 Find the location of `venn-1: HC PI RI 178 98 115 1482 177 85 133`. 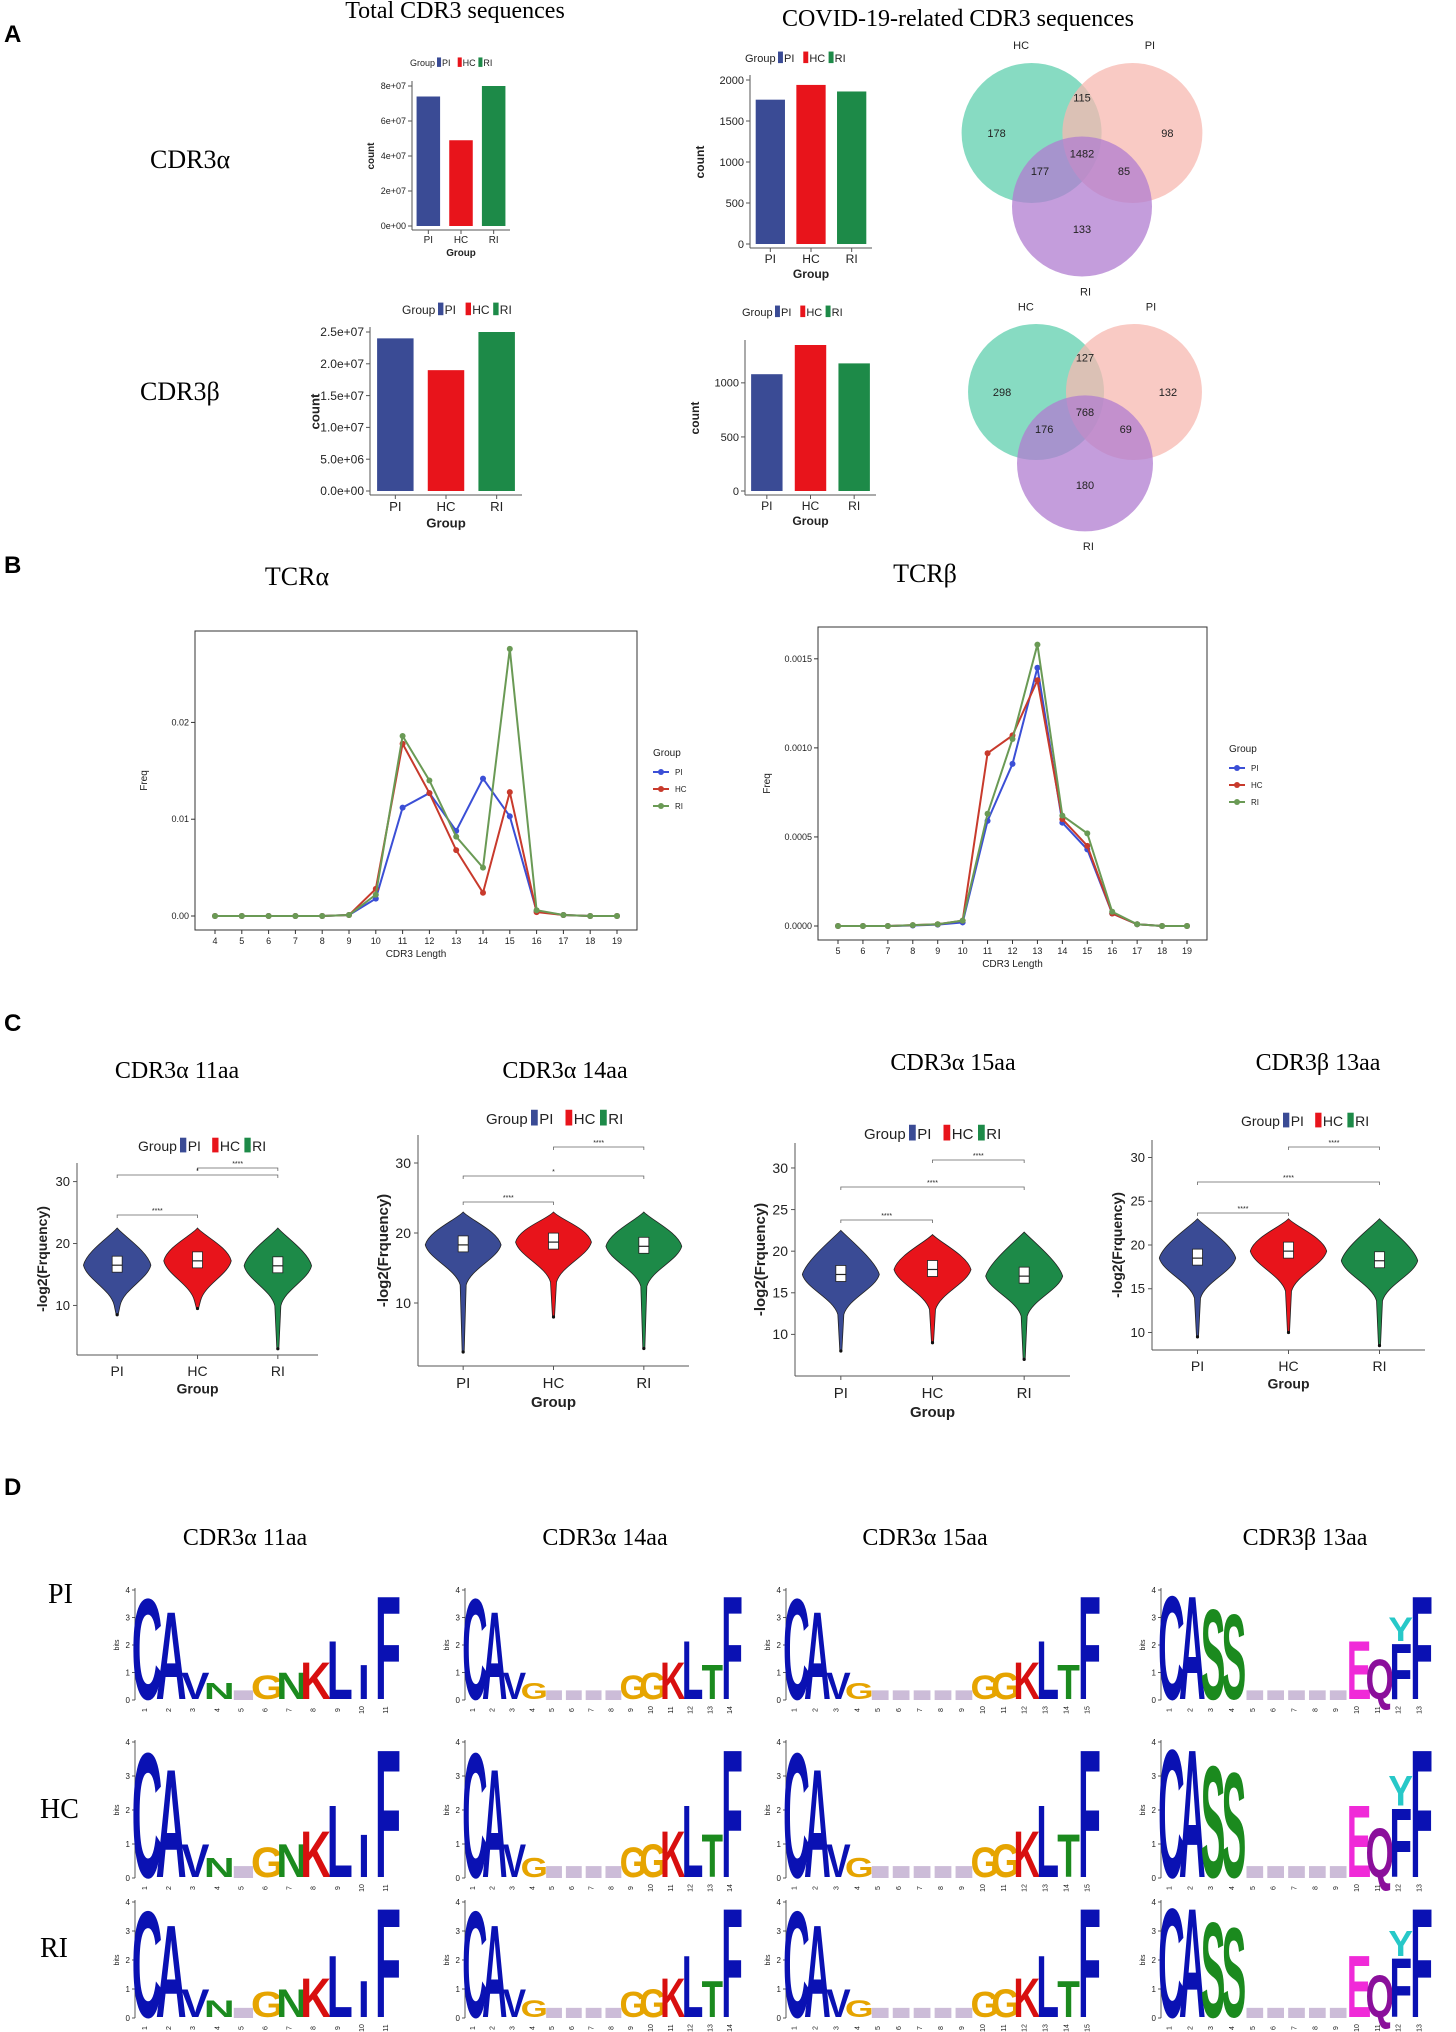

venn-1: HC PI RI 178 98 115 1482 177 85 133 is located at coordinates (1082, 169).